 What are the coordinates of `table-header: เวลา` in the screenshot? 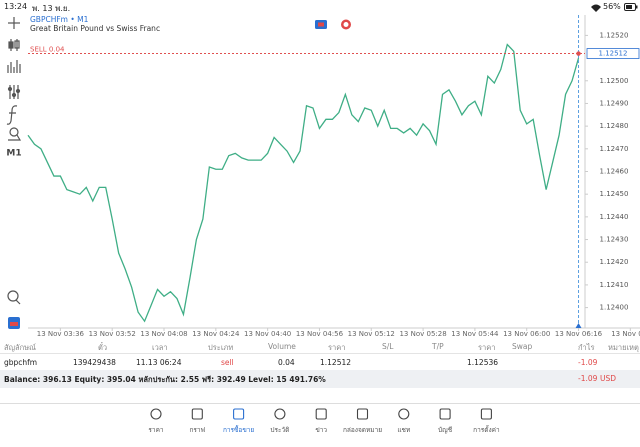 It's located at (160, 347).